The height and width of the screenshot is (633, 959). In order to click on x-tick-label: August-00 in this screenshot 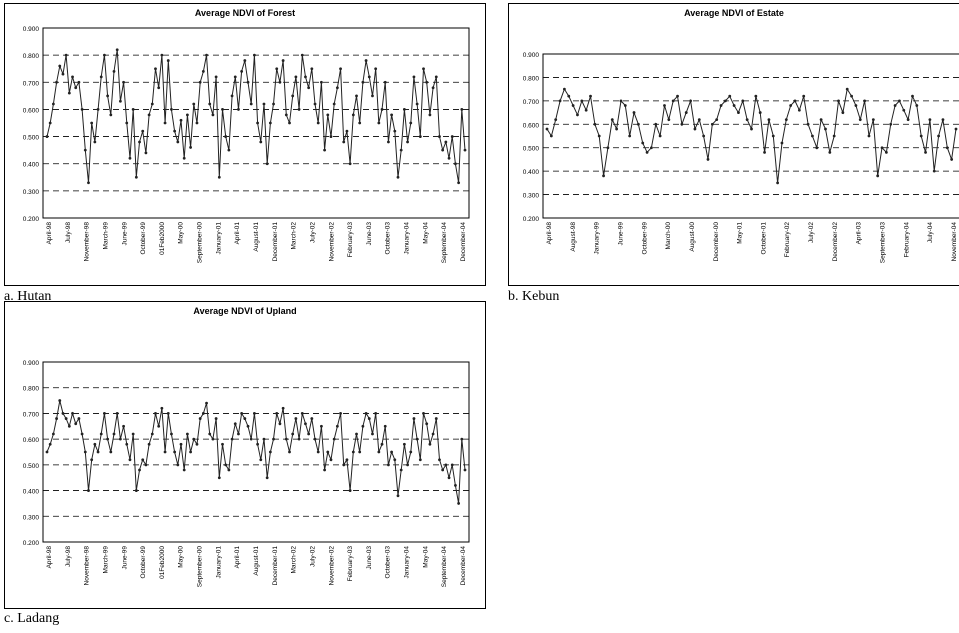, I will do `click(692, 237)`.